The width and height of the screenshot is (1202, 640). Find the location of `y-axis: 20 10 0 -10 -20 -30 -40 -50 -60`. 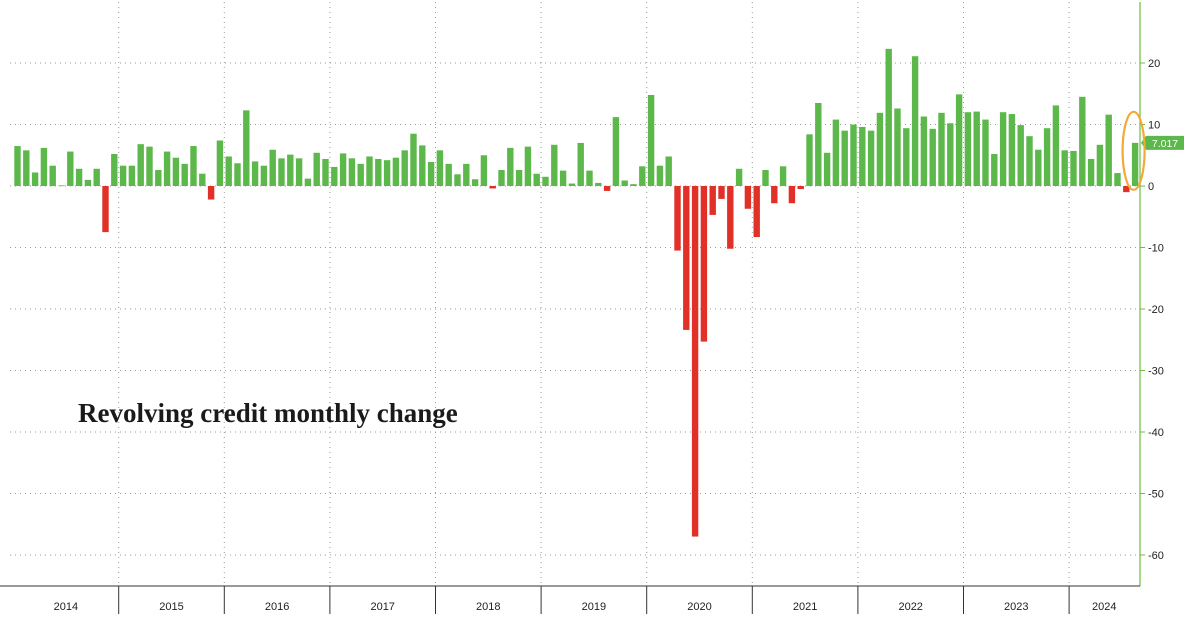

y-axis: 20 10 0 -10 -20 -30 -40 -50 -60 is located at coordinates (1151, 294).